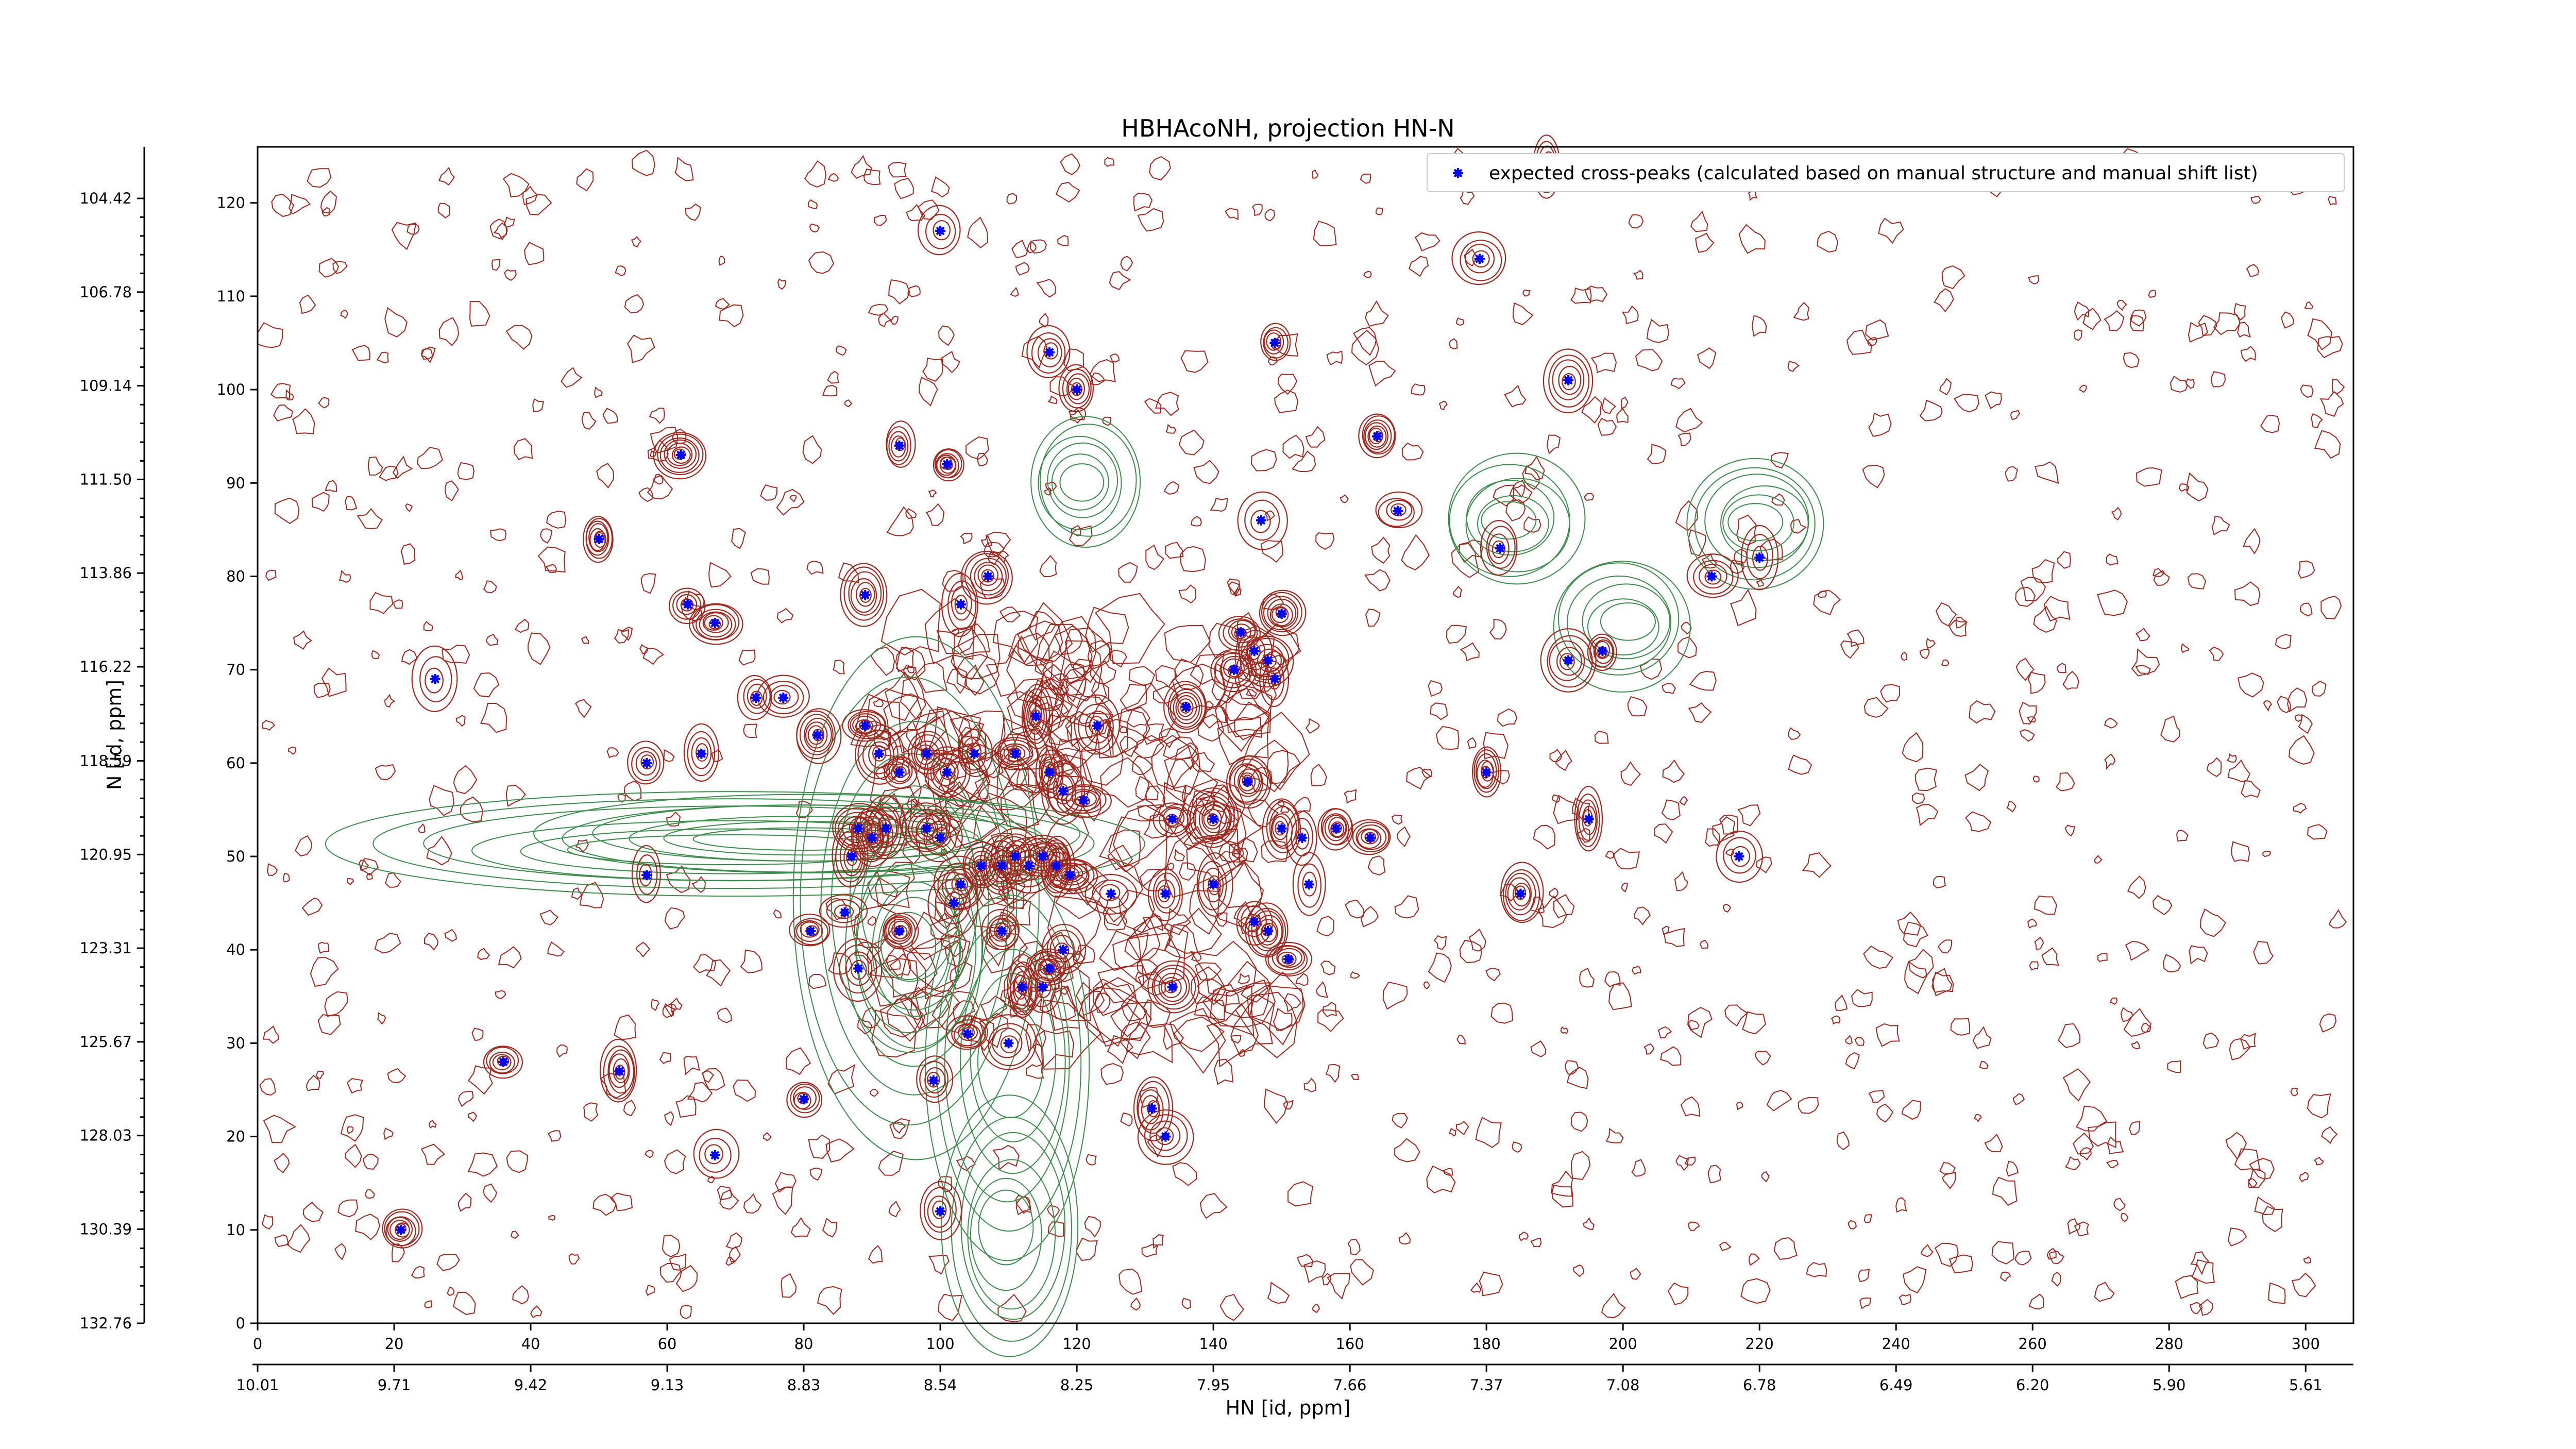 The height and width of the screenshot is (1449, 2576). I want to click on x-index-tick-label: 0, so click(257, 1344).